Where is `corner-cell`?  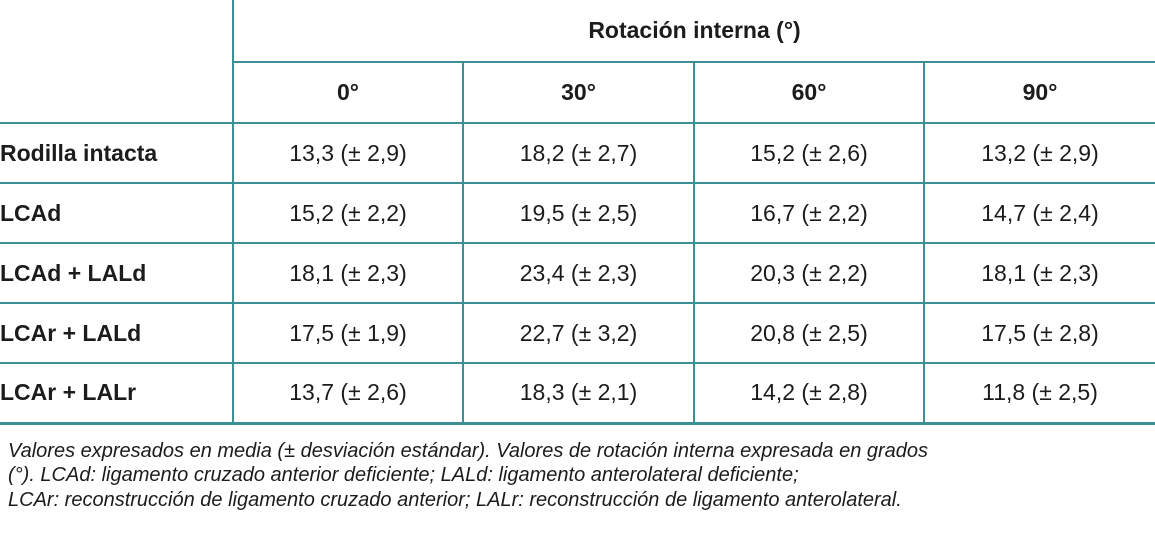 corner-cell is located at coordinates (117, 62).